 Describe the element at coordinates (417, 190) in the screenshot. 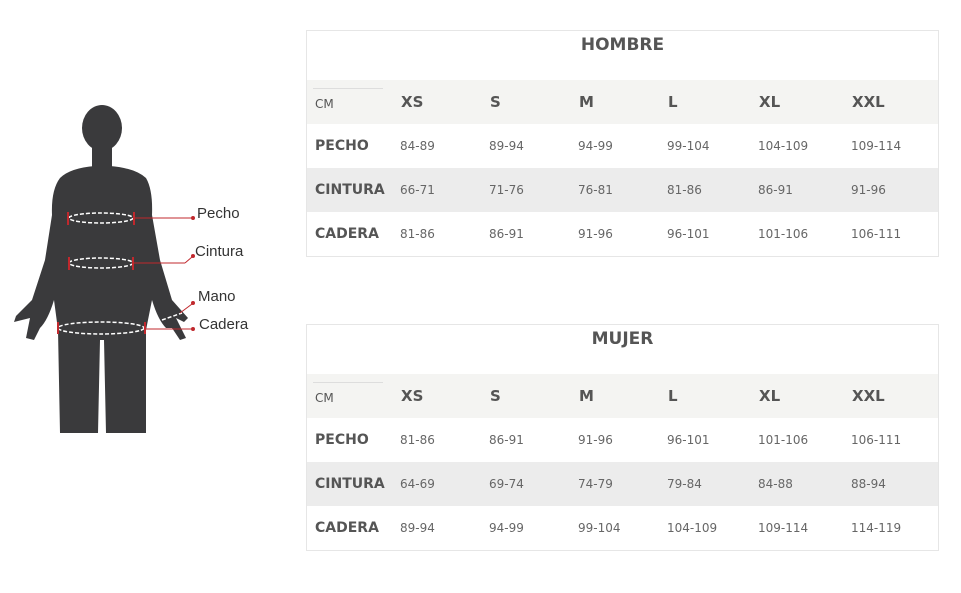

I see `size-value: 66-71` at that location.